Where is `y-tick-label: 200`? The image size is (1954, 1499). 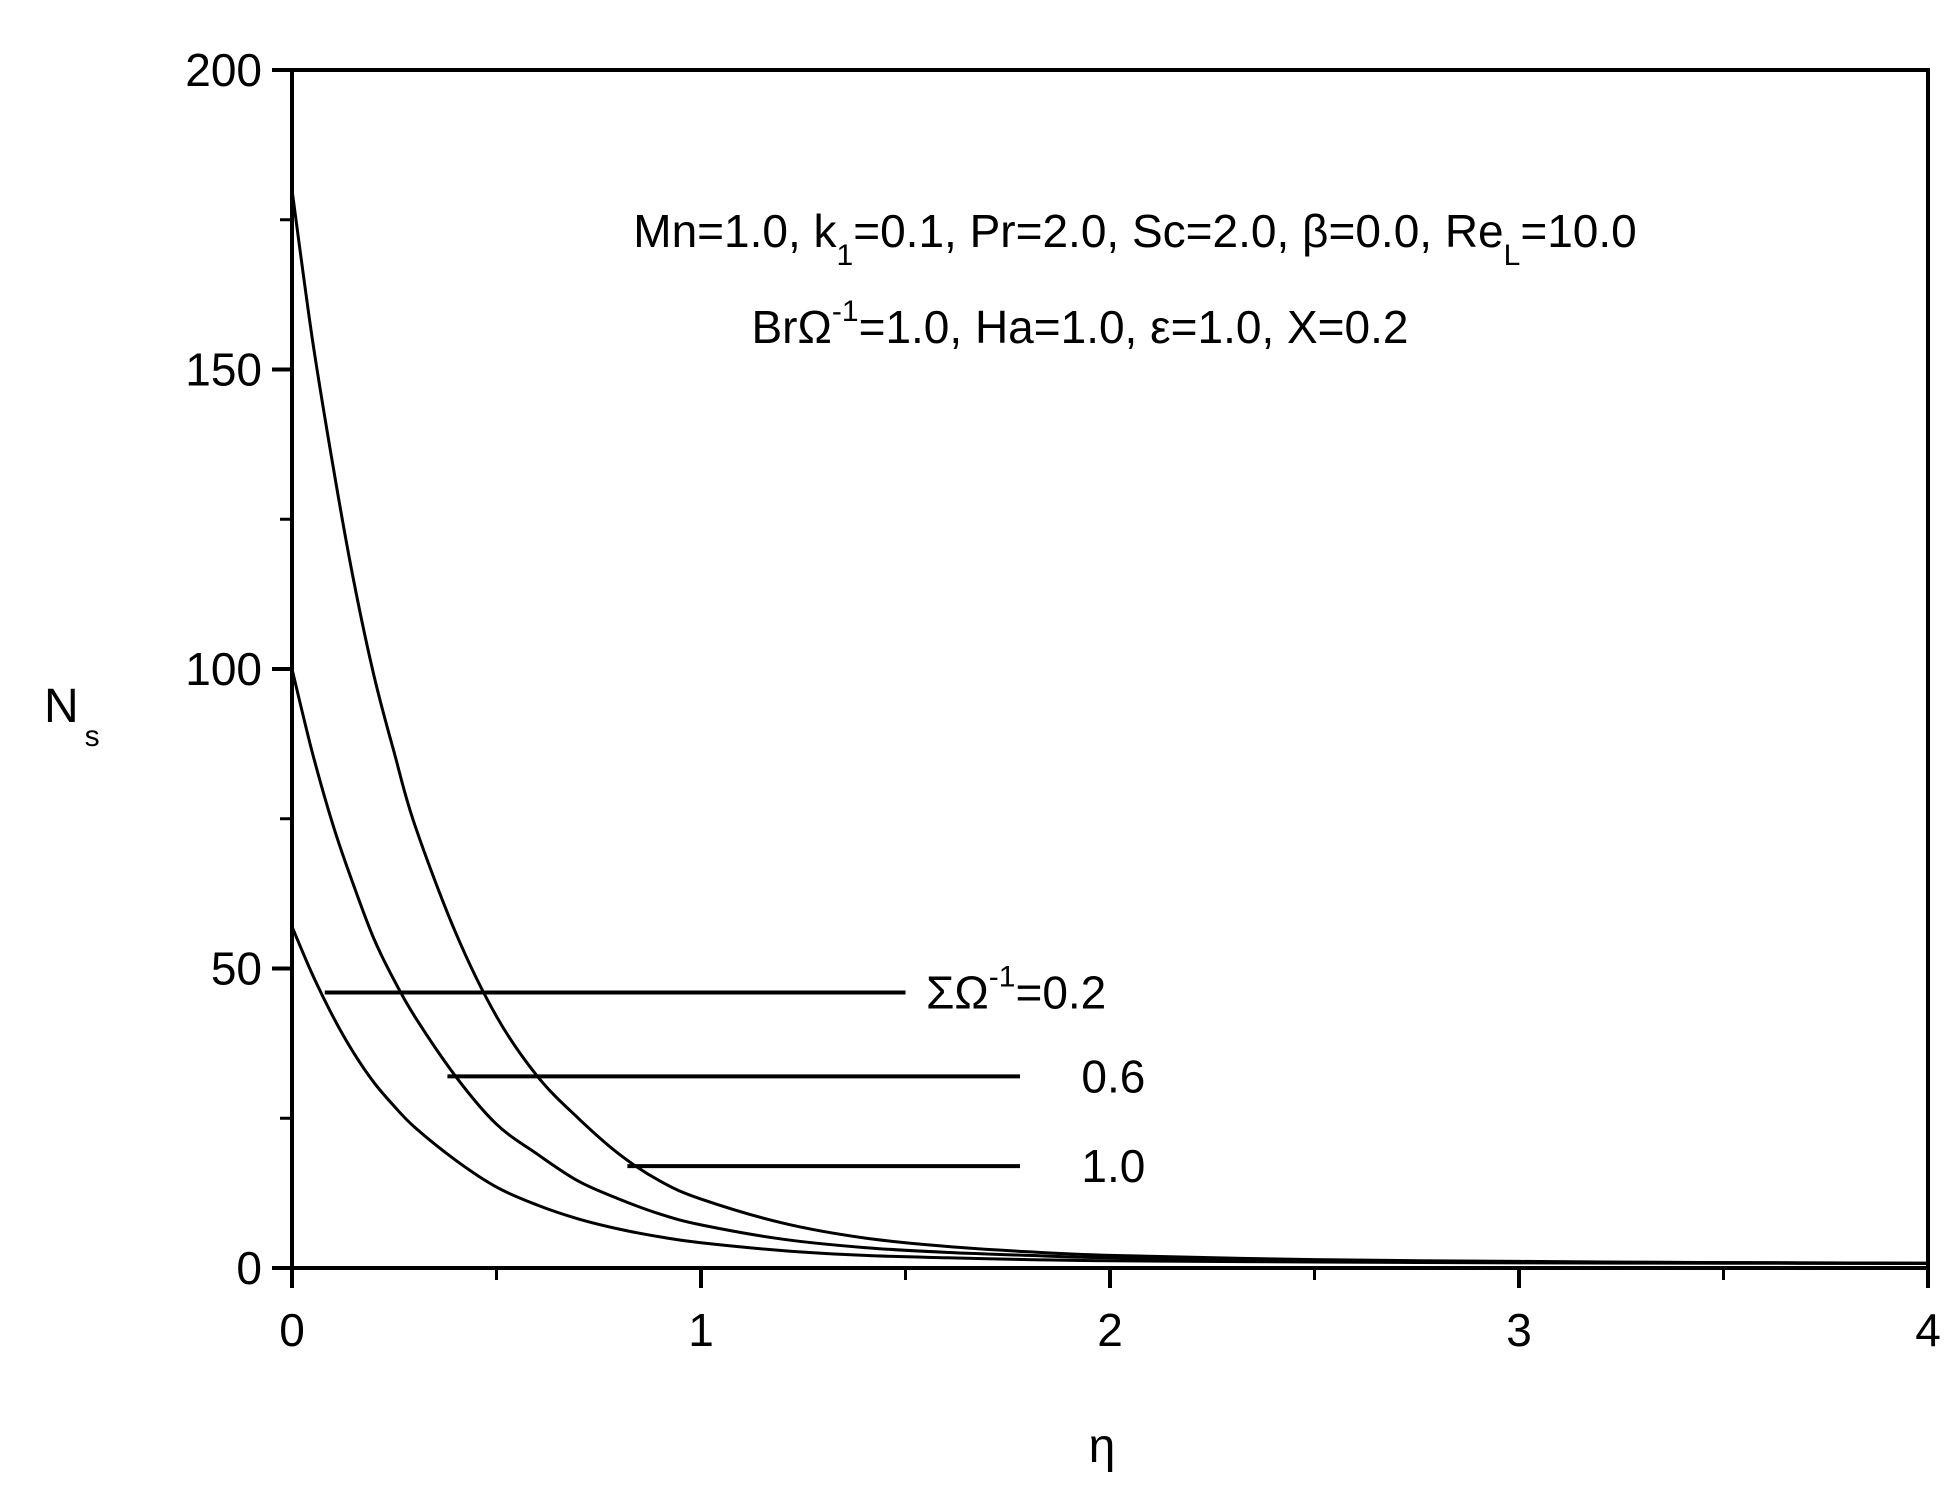
y-tick-label: 200 is located at coordinates (223, 70).